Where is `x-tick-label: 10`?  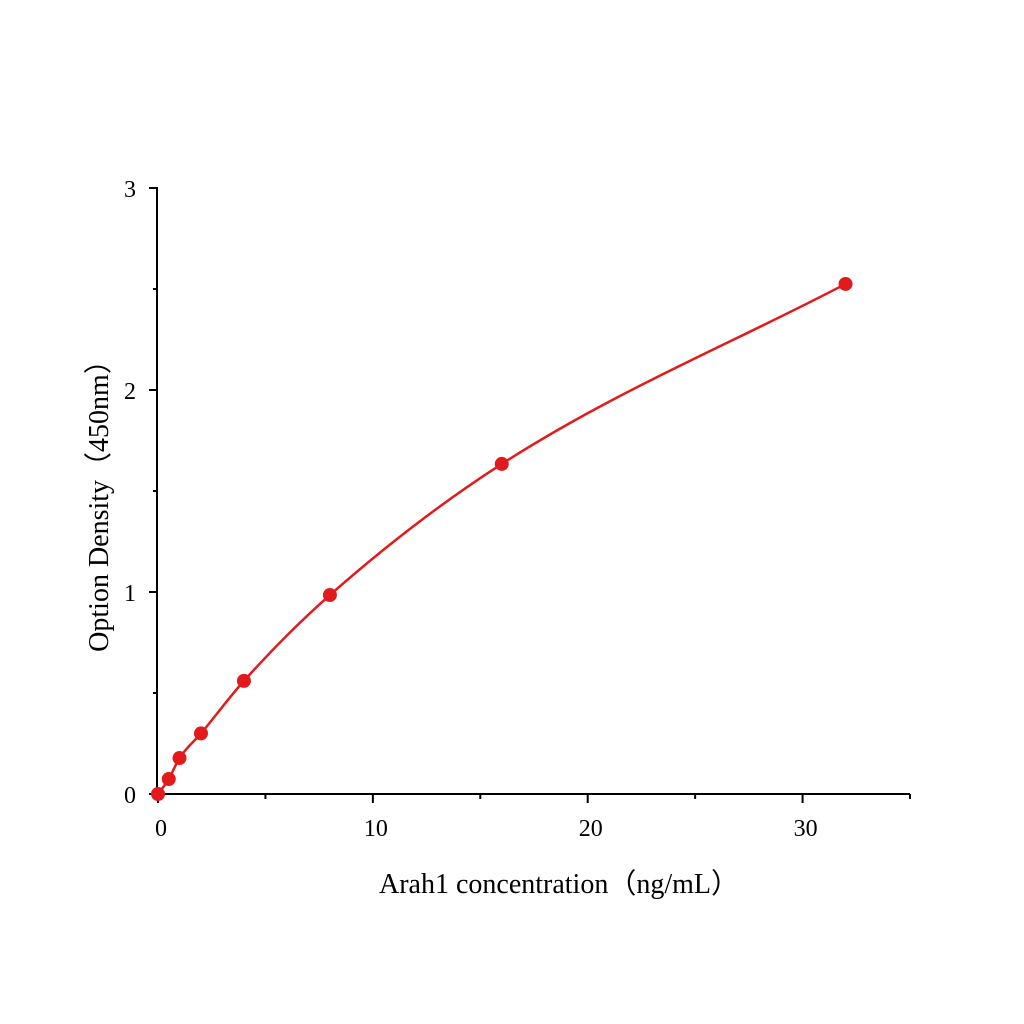
x-tick-label: 10 is located at coordinates (376, 829).